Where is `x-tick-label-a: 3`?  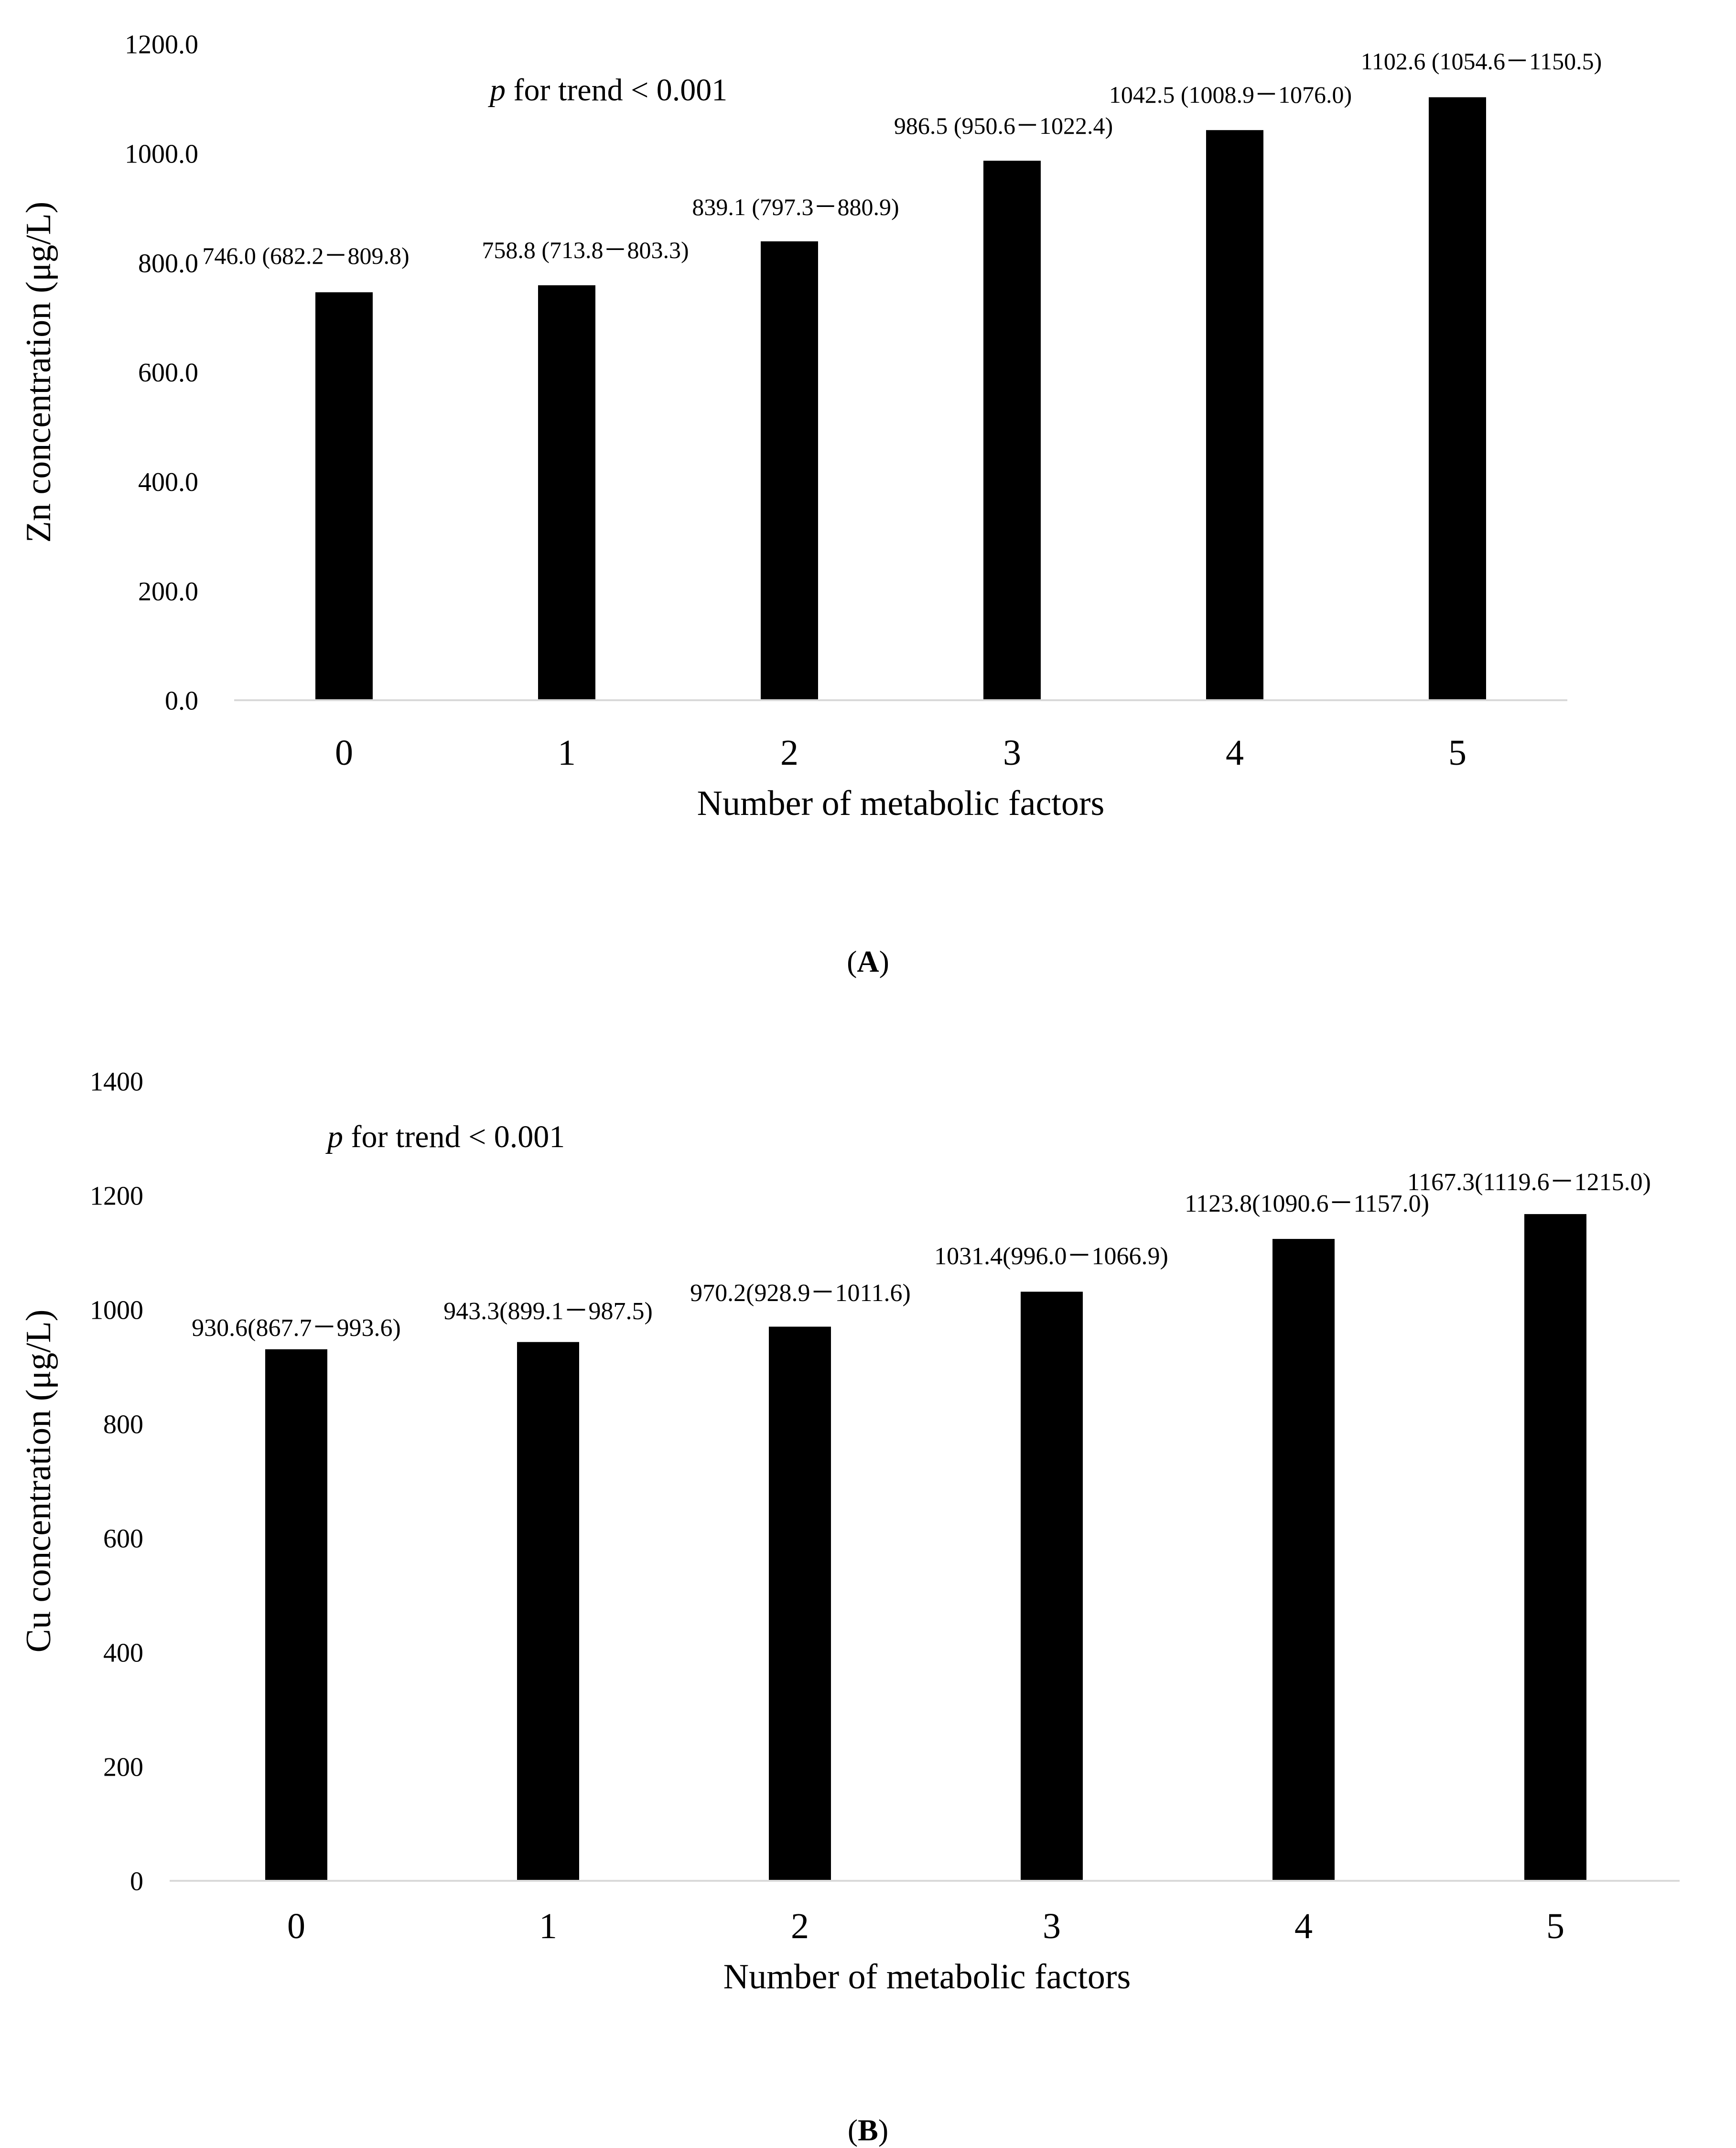 x-tick-label-a: 3 is located at coordinates (1012, 753).